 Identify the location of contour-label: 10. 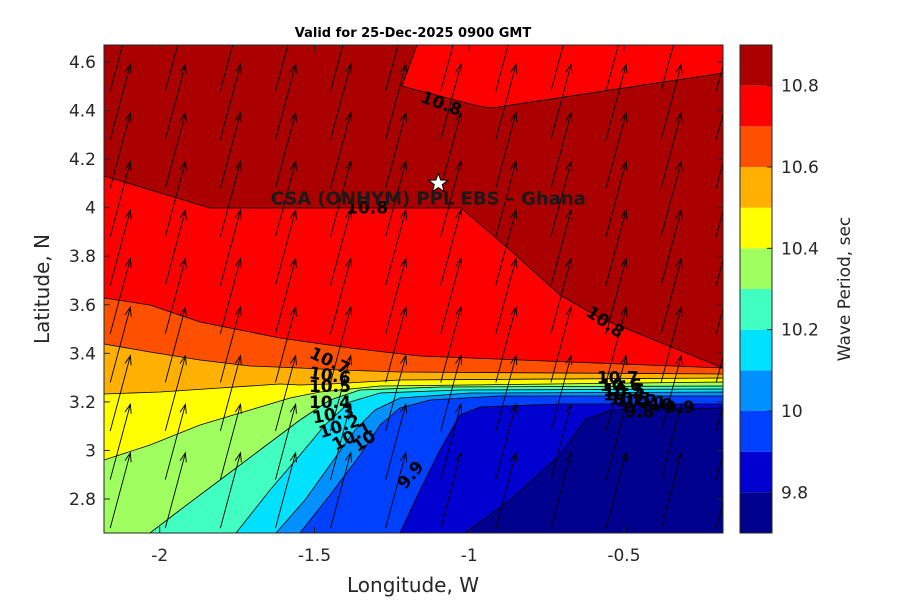
(661, 405).